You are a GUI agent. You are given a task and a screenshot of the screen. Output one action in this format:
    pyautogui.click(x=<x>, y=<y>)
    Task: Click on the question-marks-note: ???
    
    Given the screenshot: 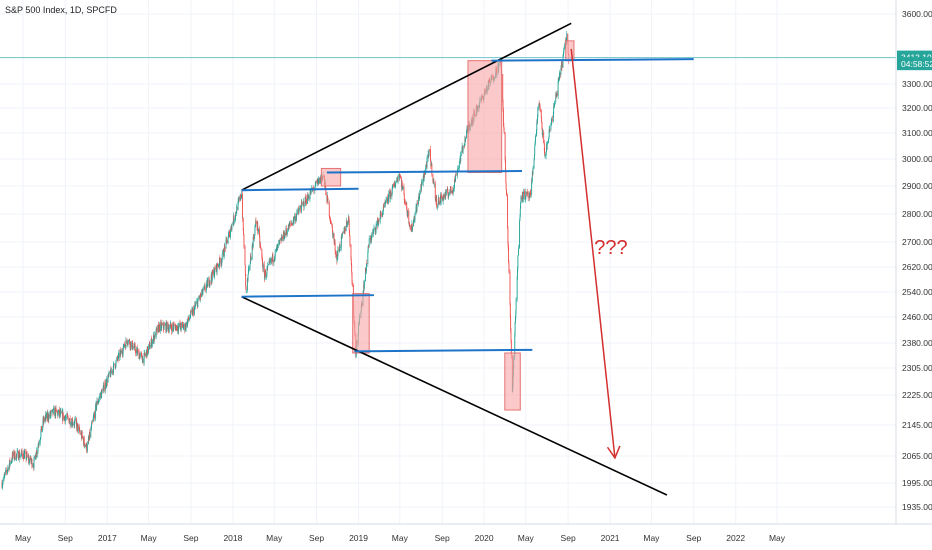 What is the action you would take?
    pyautogui.click(x=610, y=248)
    